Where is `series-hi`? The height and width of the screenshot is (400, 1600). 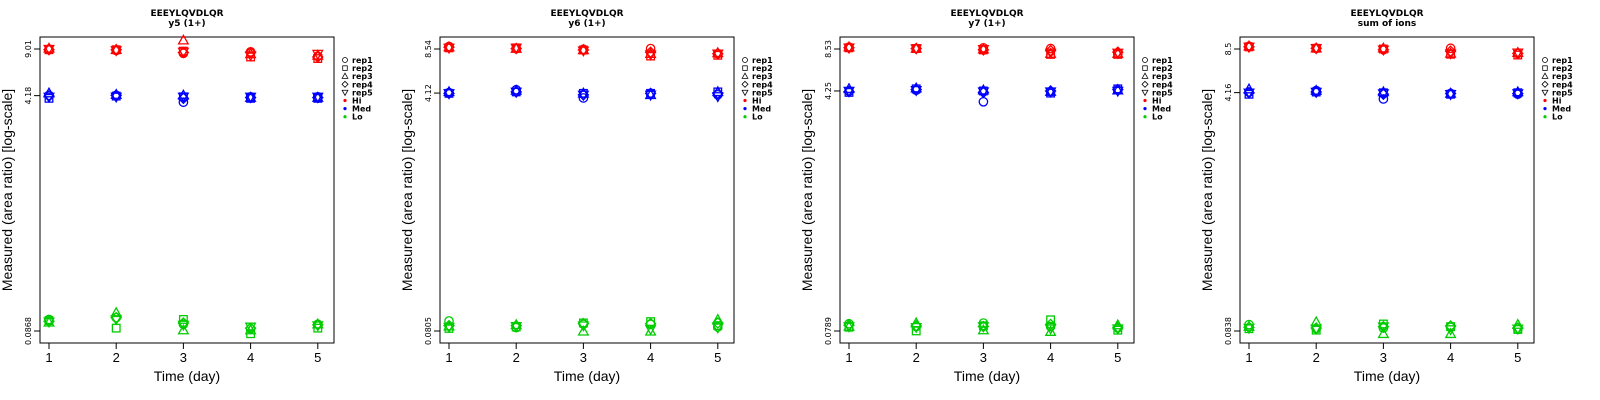
series-hi is located at coordinates (183, 48).